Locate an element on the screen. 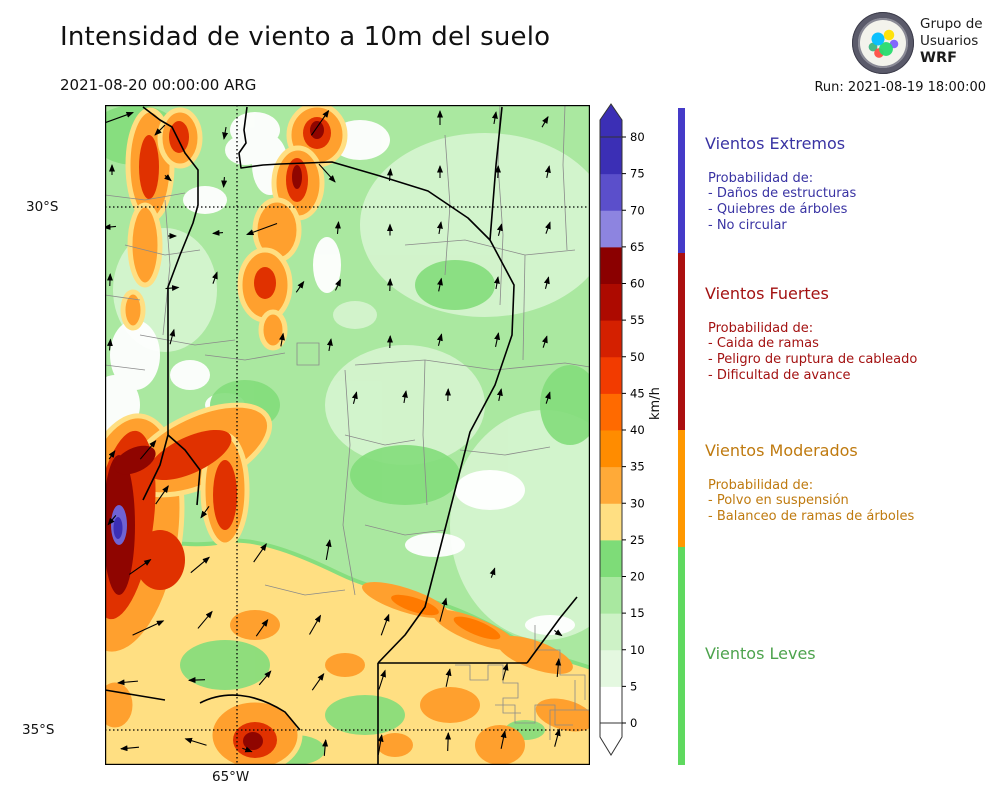  colorbar-tick-label: 55 is located at coordinates (637, 320).